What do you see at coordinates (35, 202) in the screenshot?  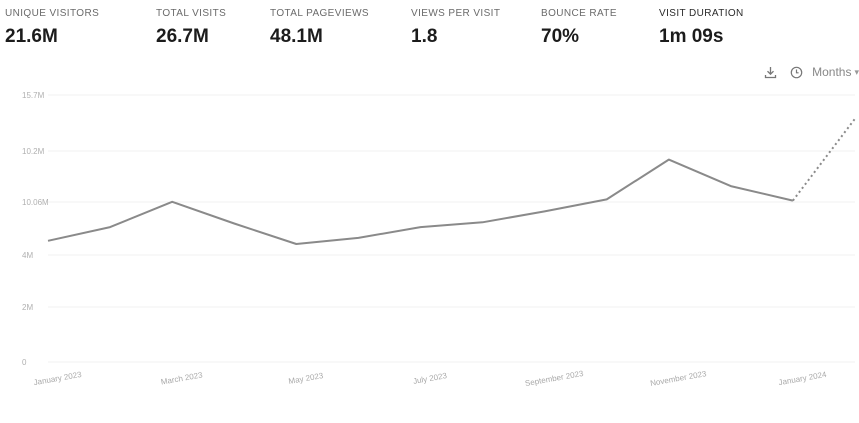 I see `y-tick-label: 10.06M` at bounding box center [35, 202].